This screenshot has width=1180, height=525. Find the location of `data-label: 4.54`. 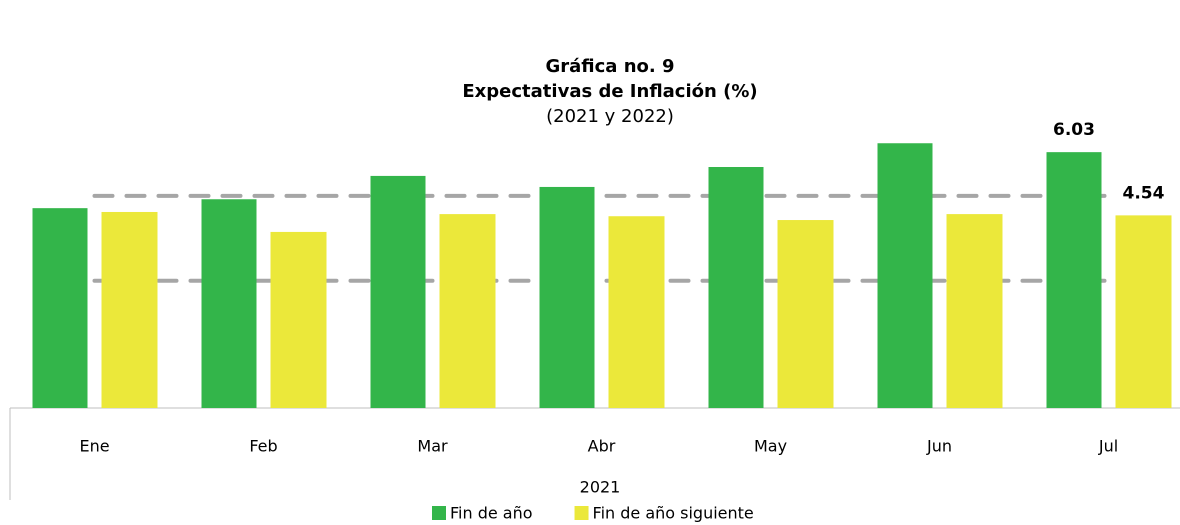

data-label: 4.54 is located at coordinates (1144, 193).